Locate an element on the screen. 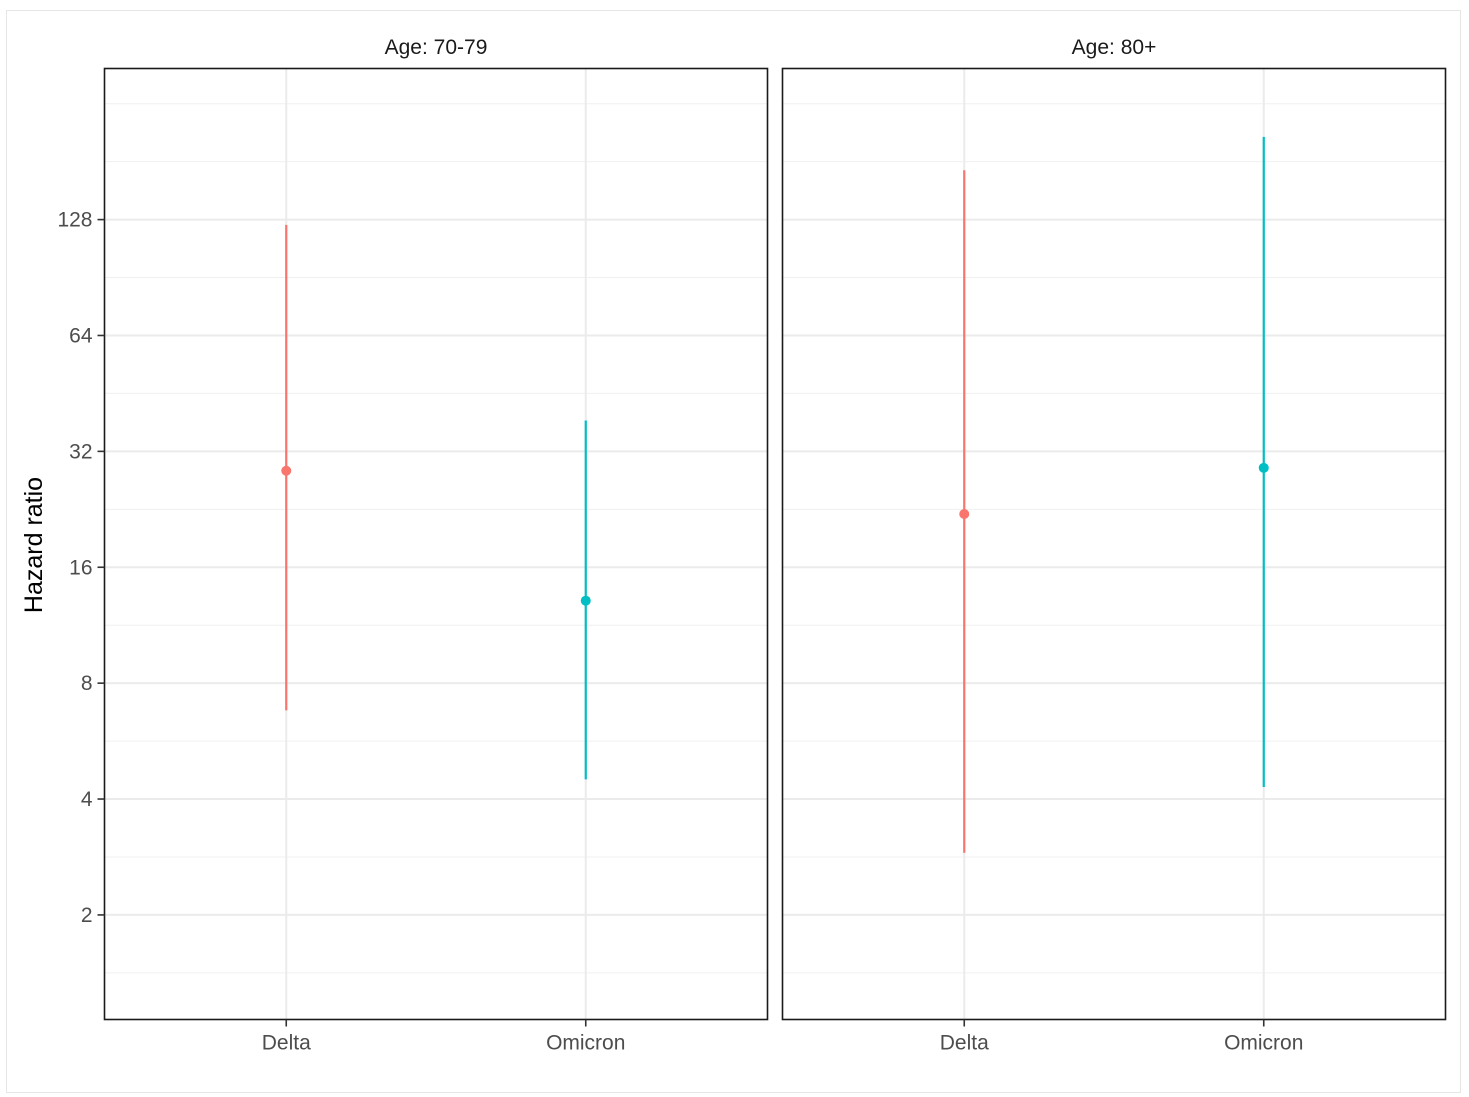  y-axis: 2 4 8 16 32 64 128 is located at coordinates (81, 568).